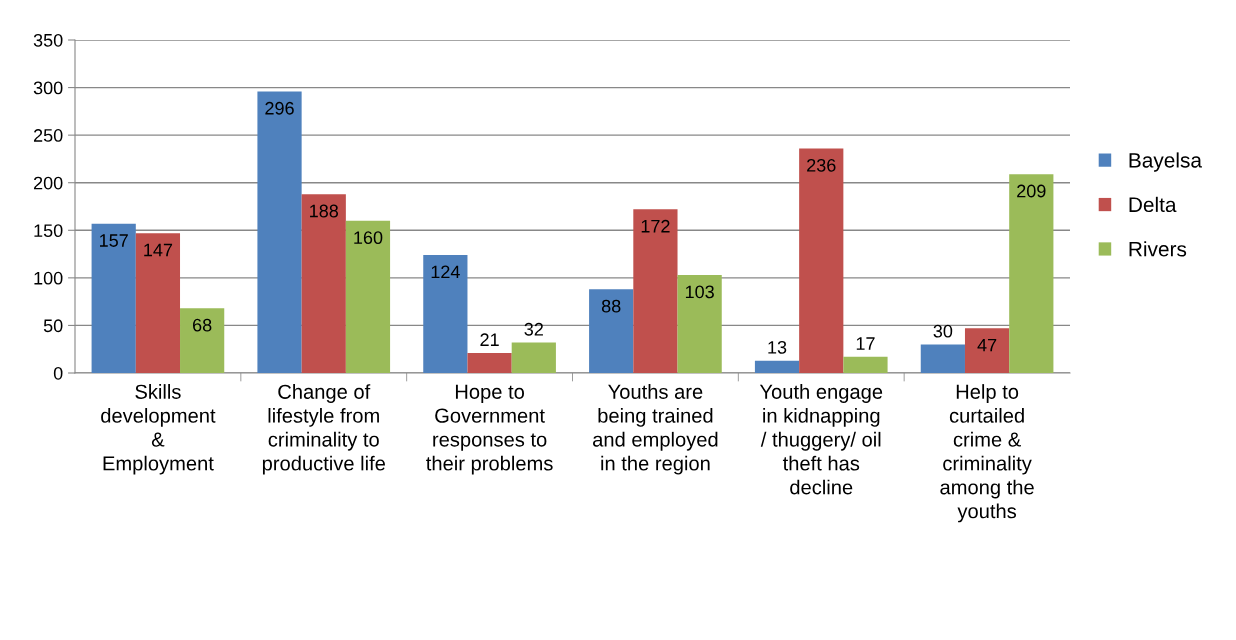 The image size is (1236, 640). Describe the element at coordinates (1153, 204) in the screenshot. I see `legend-label: Delta` at that location.